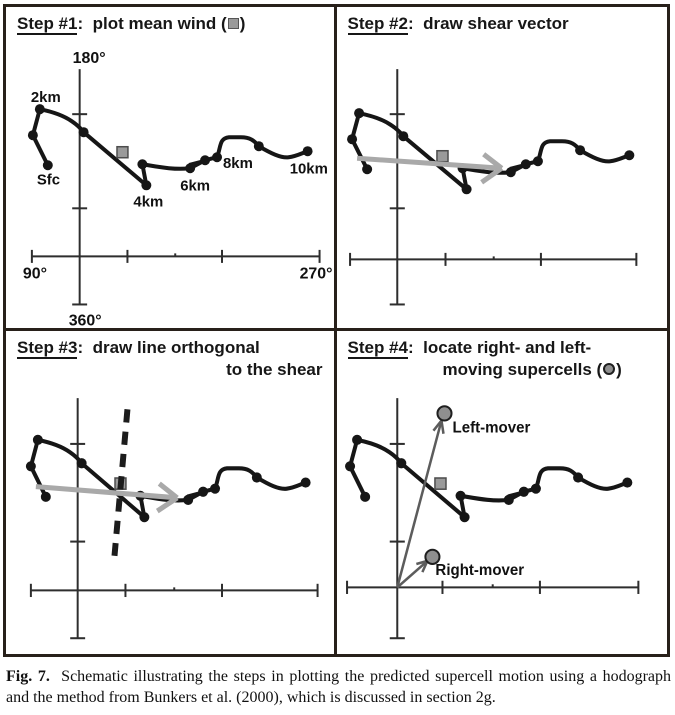 The image size is (675, 715). I want to click on label-10km: 10km, so click(309, 168).